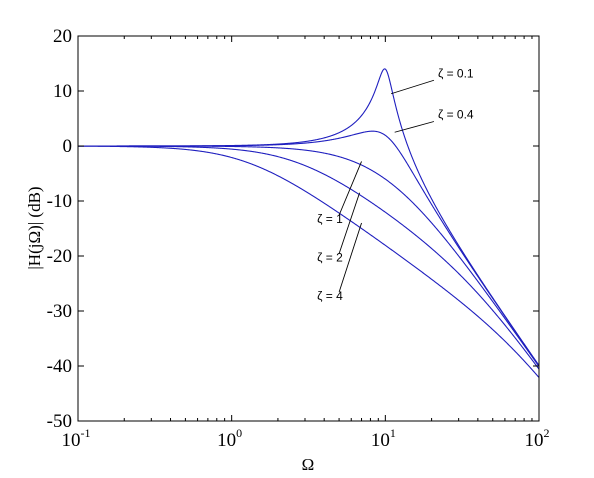 The image size is (594, 478). Describe the element at coordinates (456, 115) in the screenshot. I see `annotation-label-1: ζ = 0.4` at that location.